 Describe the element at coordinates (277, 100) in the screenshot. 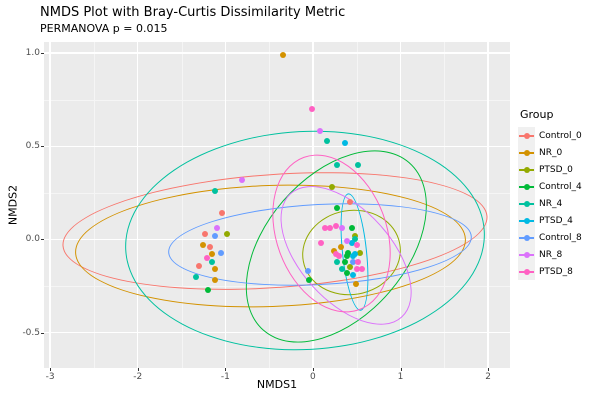

I see `gridline-minor-y` at that location.